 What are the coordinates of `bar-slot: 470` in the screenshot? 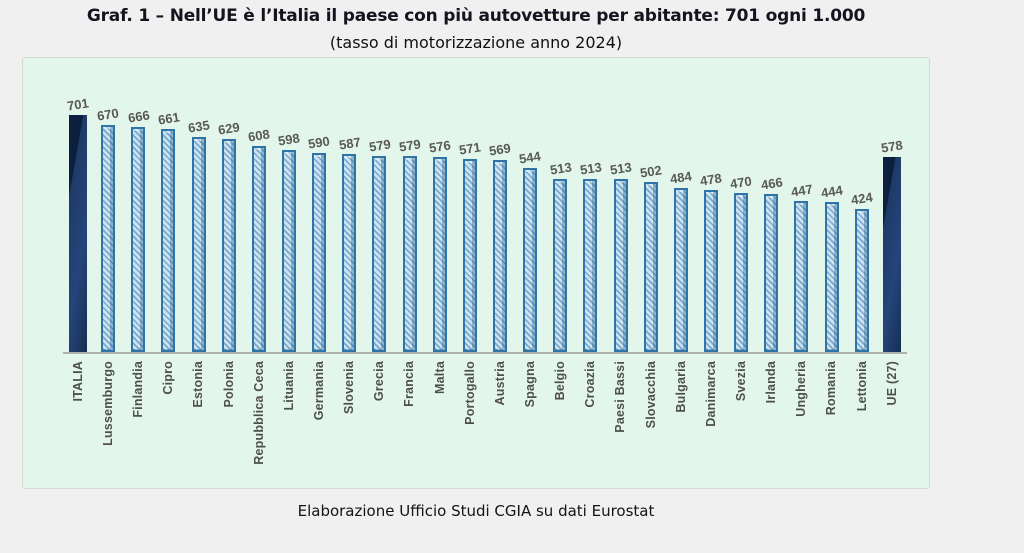 It's located at (741, 205).